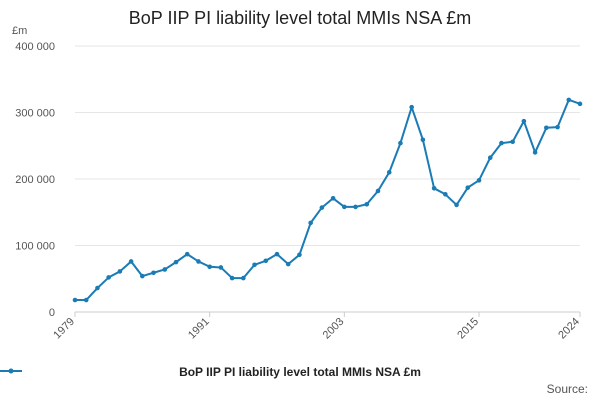  Describe the element at coordinates (199, 329) in the screenshot. I see `x-tick-label: 1991` at that location.